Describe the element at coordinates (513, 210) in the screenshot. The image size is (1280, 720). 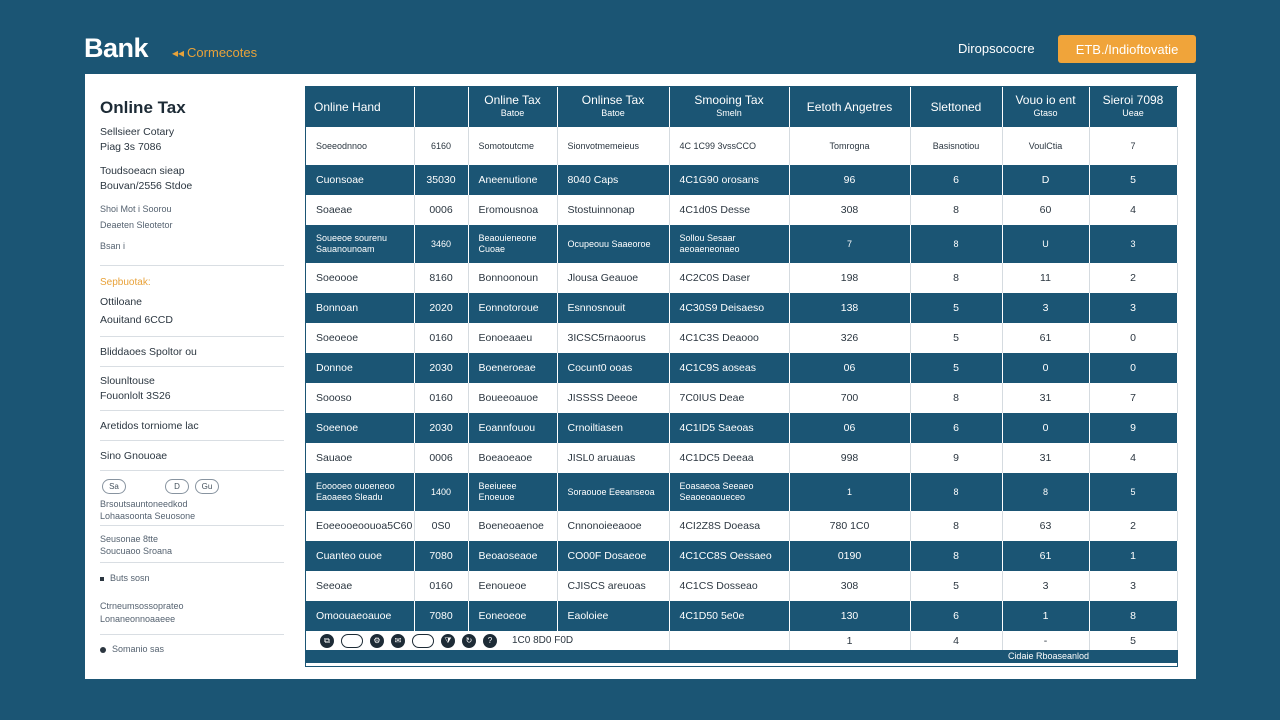
I see `table-cell: Eromousnoa` at that location.